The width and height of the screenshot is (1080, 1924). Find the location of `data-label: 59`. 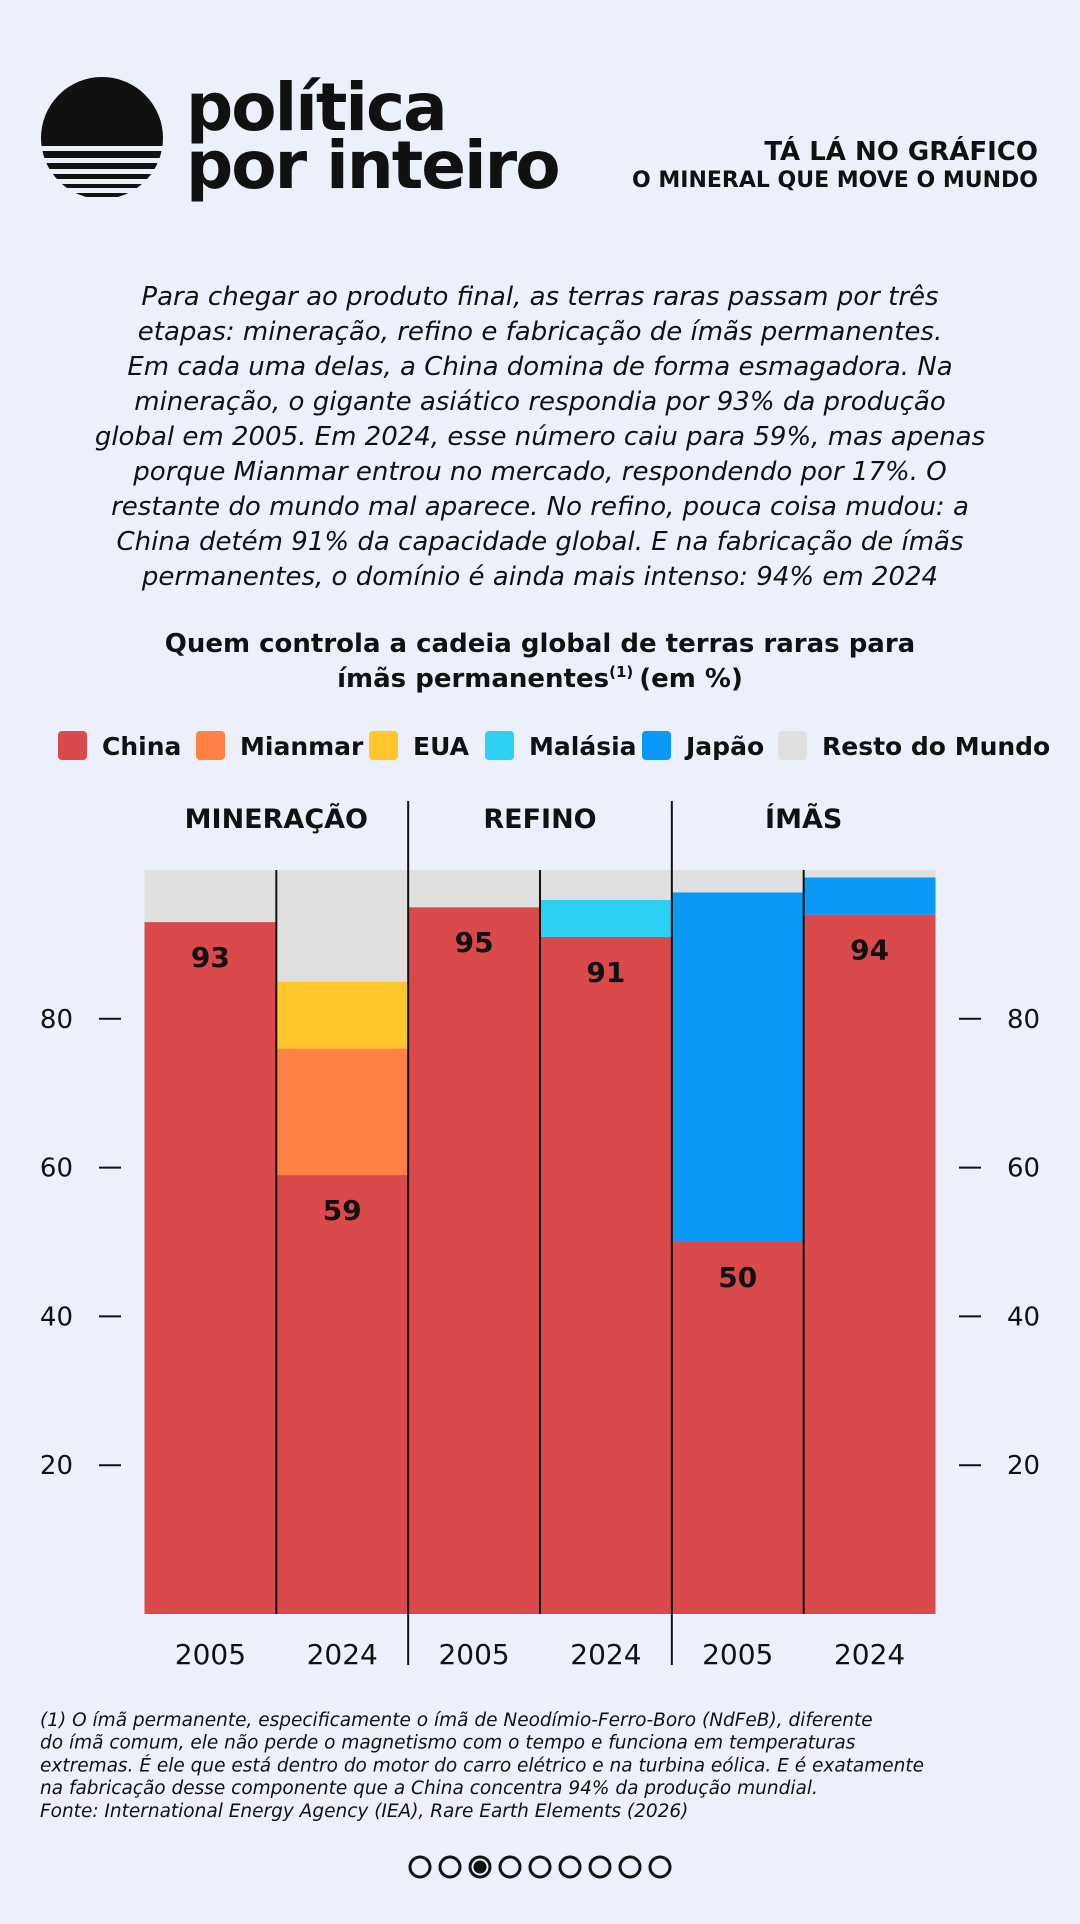

data-label: 59 is located at coordinates (342, 1210).